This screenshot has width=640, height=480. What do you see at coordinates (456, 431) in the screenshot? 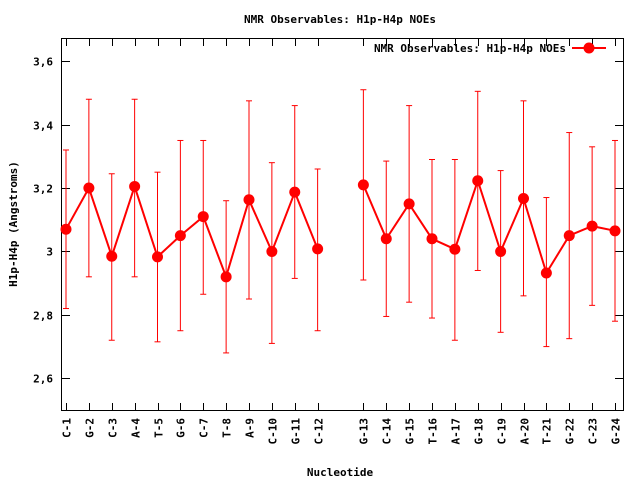
I see `x-tick-label: A-17` at bounding box center [456, 431].